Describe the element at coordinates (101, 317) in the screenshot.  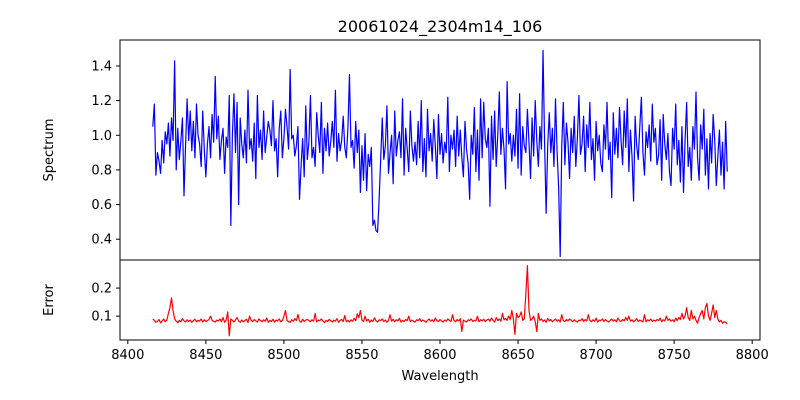
I see `error-y-tick-label: 0.1` at that location.